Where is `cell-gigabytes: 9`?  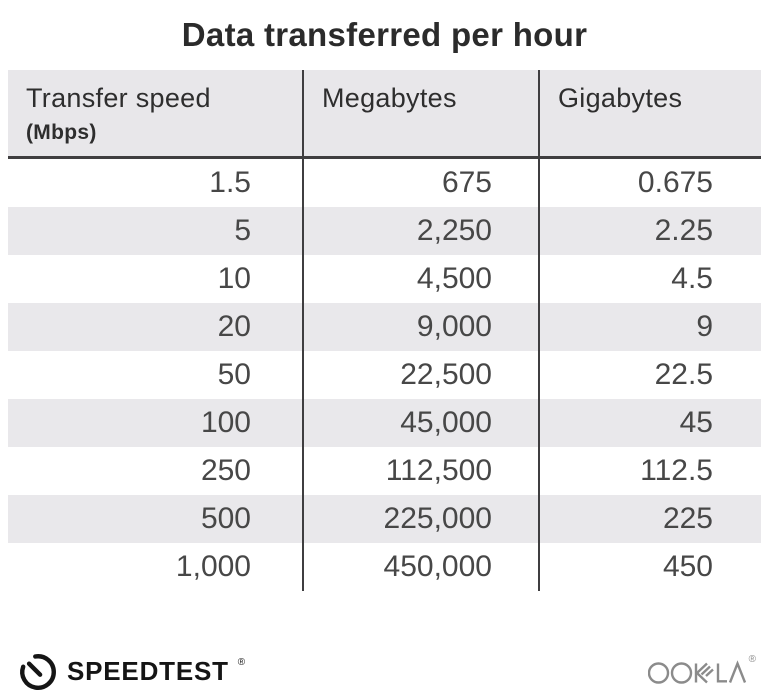 cell-gigabytes: 9 is located at coordinates (649, 327).